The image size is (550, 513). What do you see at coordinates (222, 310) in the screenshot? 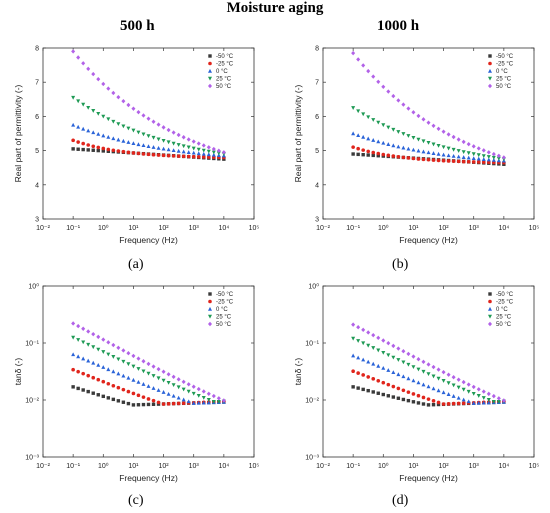
I see `legend-label: 0 °C` at bounding box center [222, 310].